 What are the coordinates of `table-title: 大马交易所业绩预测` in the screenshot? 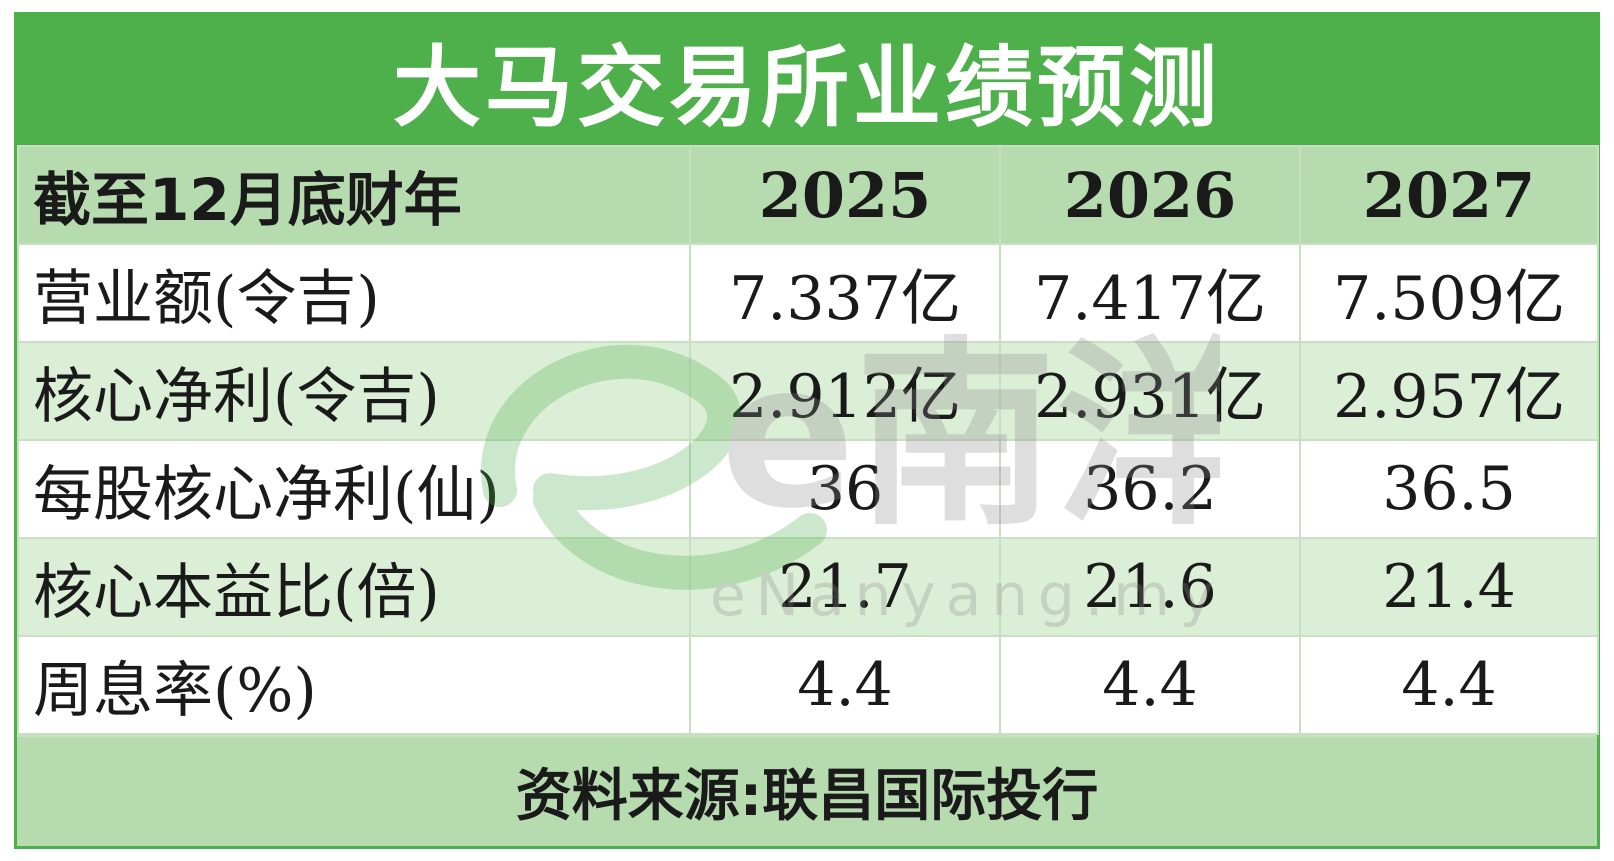 It's located at (807, 80).